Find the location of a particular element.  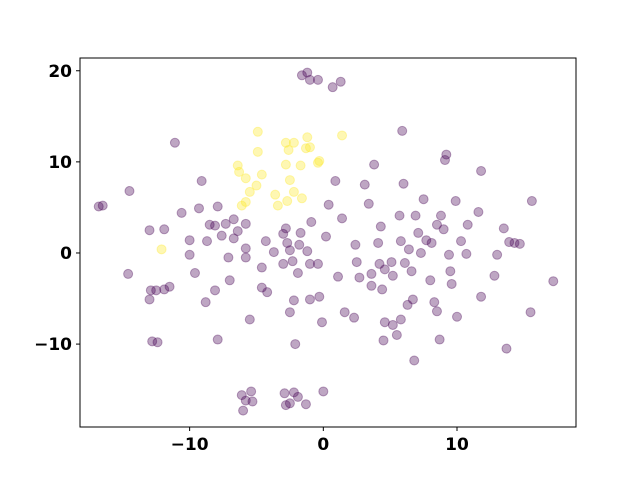

x-tick-label: 0 is located at coordinates (323, 445).